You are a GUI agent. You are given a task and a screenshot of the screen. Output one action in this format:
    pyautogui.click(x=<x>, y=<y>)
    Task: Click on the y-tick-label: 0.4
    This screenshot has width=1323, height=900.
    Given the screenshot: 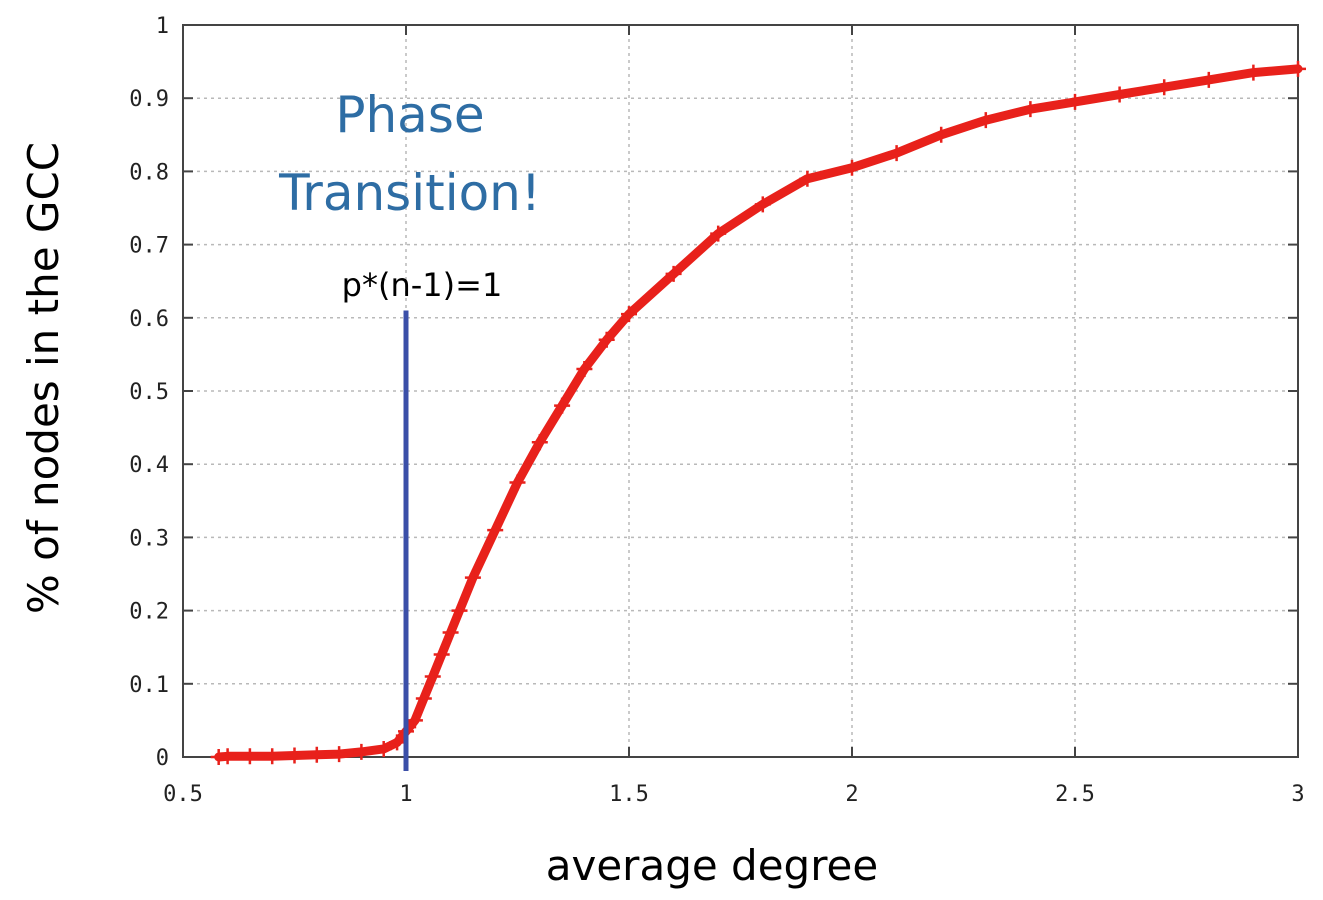 What is the action you would take?
    pyautogui.click(x=149, y=465)
    